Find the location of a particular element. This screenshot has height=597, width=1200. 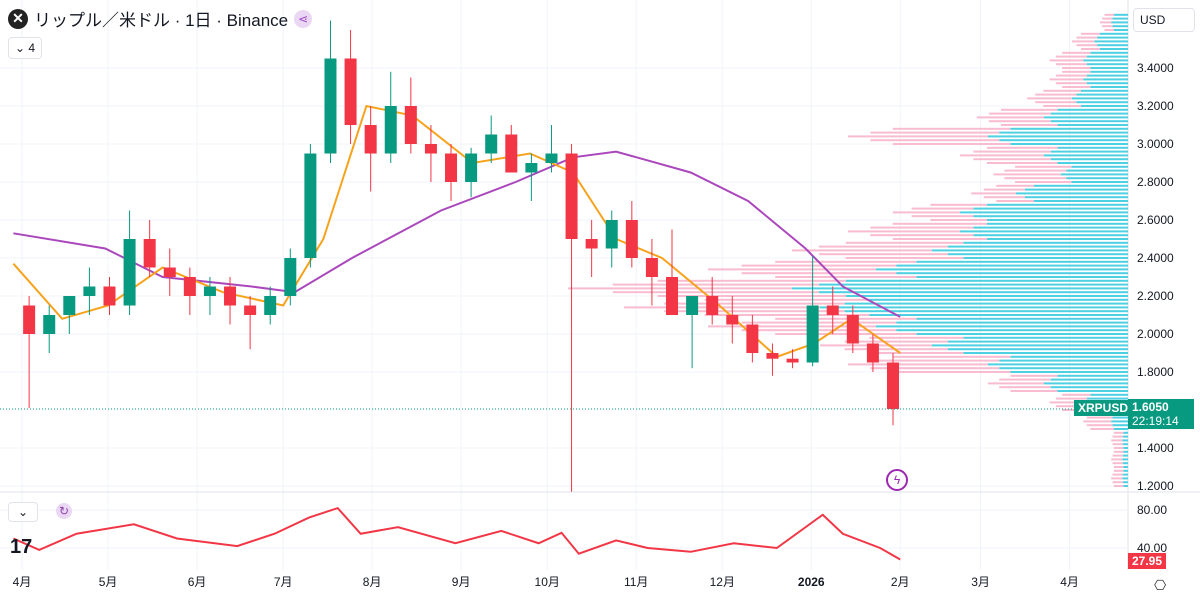

symbol-title: リップル／米ドル · 1日 · Binance is located at coordinates (161, 20).